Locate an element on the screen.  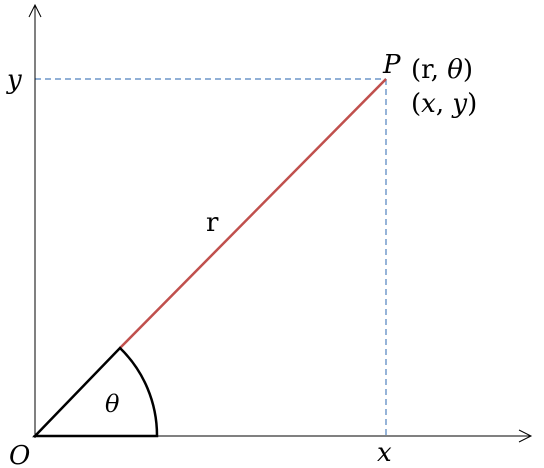
x-axis-label: x is located at coordinates (384, 453).